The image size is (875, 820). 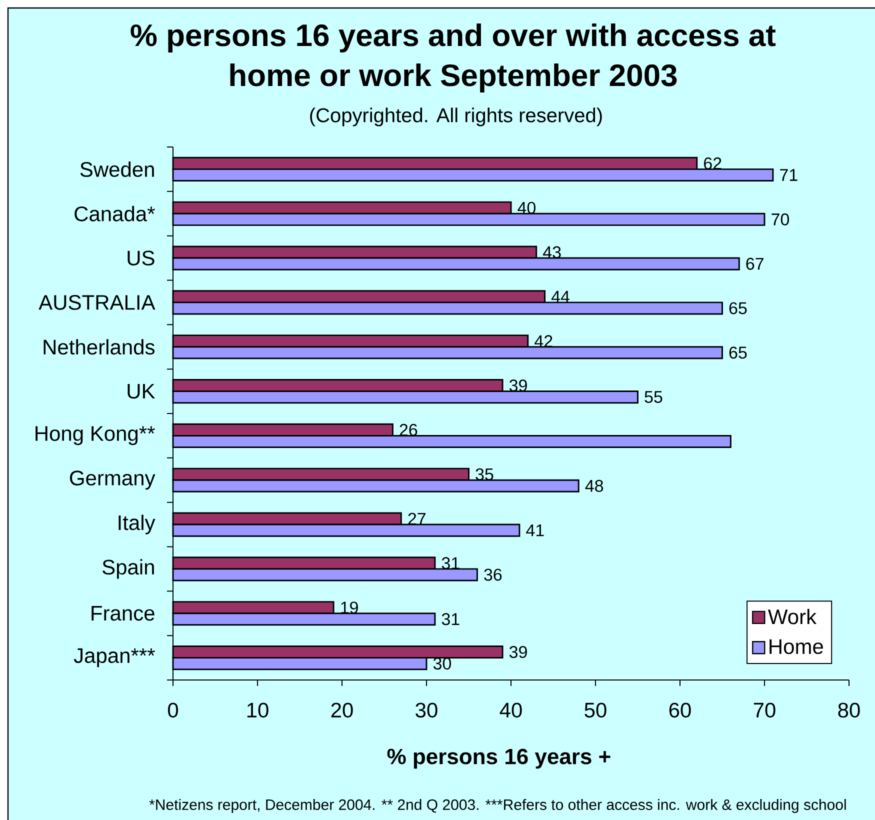 What do you see at coordinates (497, 805) in the screenshot?
I see `text: *Netizens report, December 2004. ** 2nd Q 2003. ***Refers to other access inc. work & excluding school` at bounding box center [497, 805].